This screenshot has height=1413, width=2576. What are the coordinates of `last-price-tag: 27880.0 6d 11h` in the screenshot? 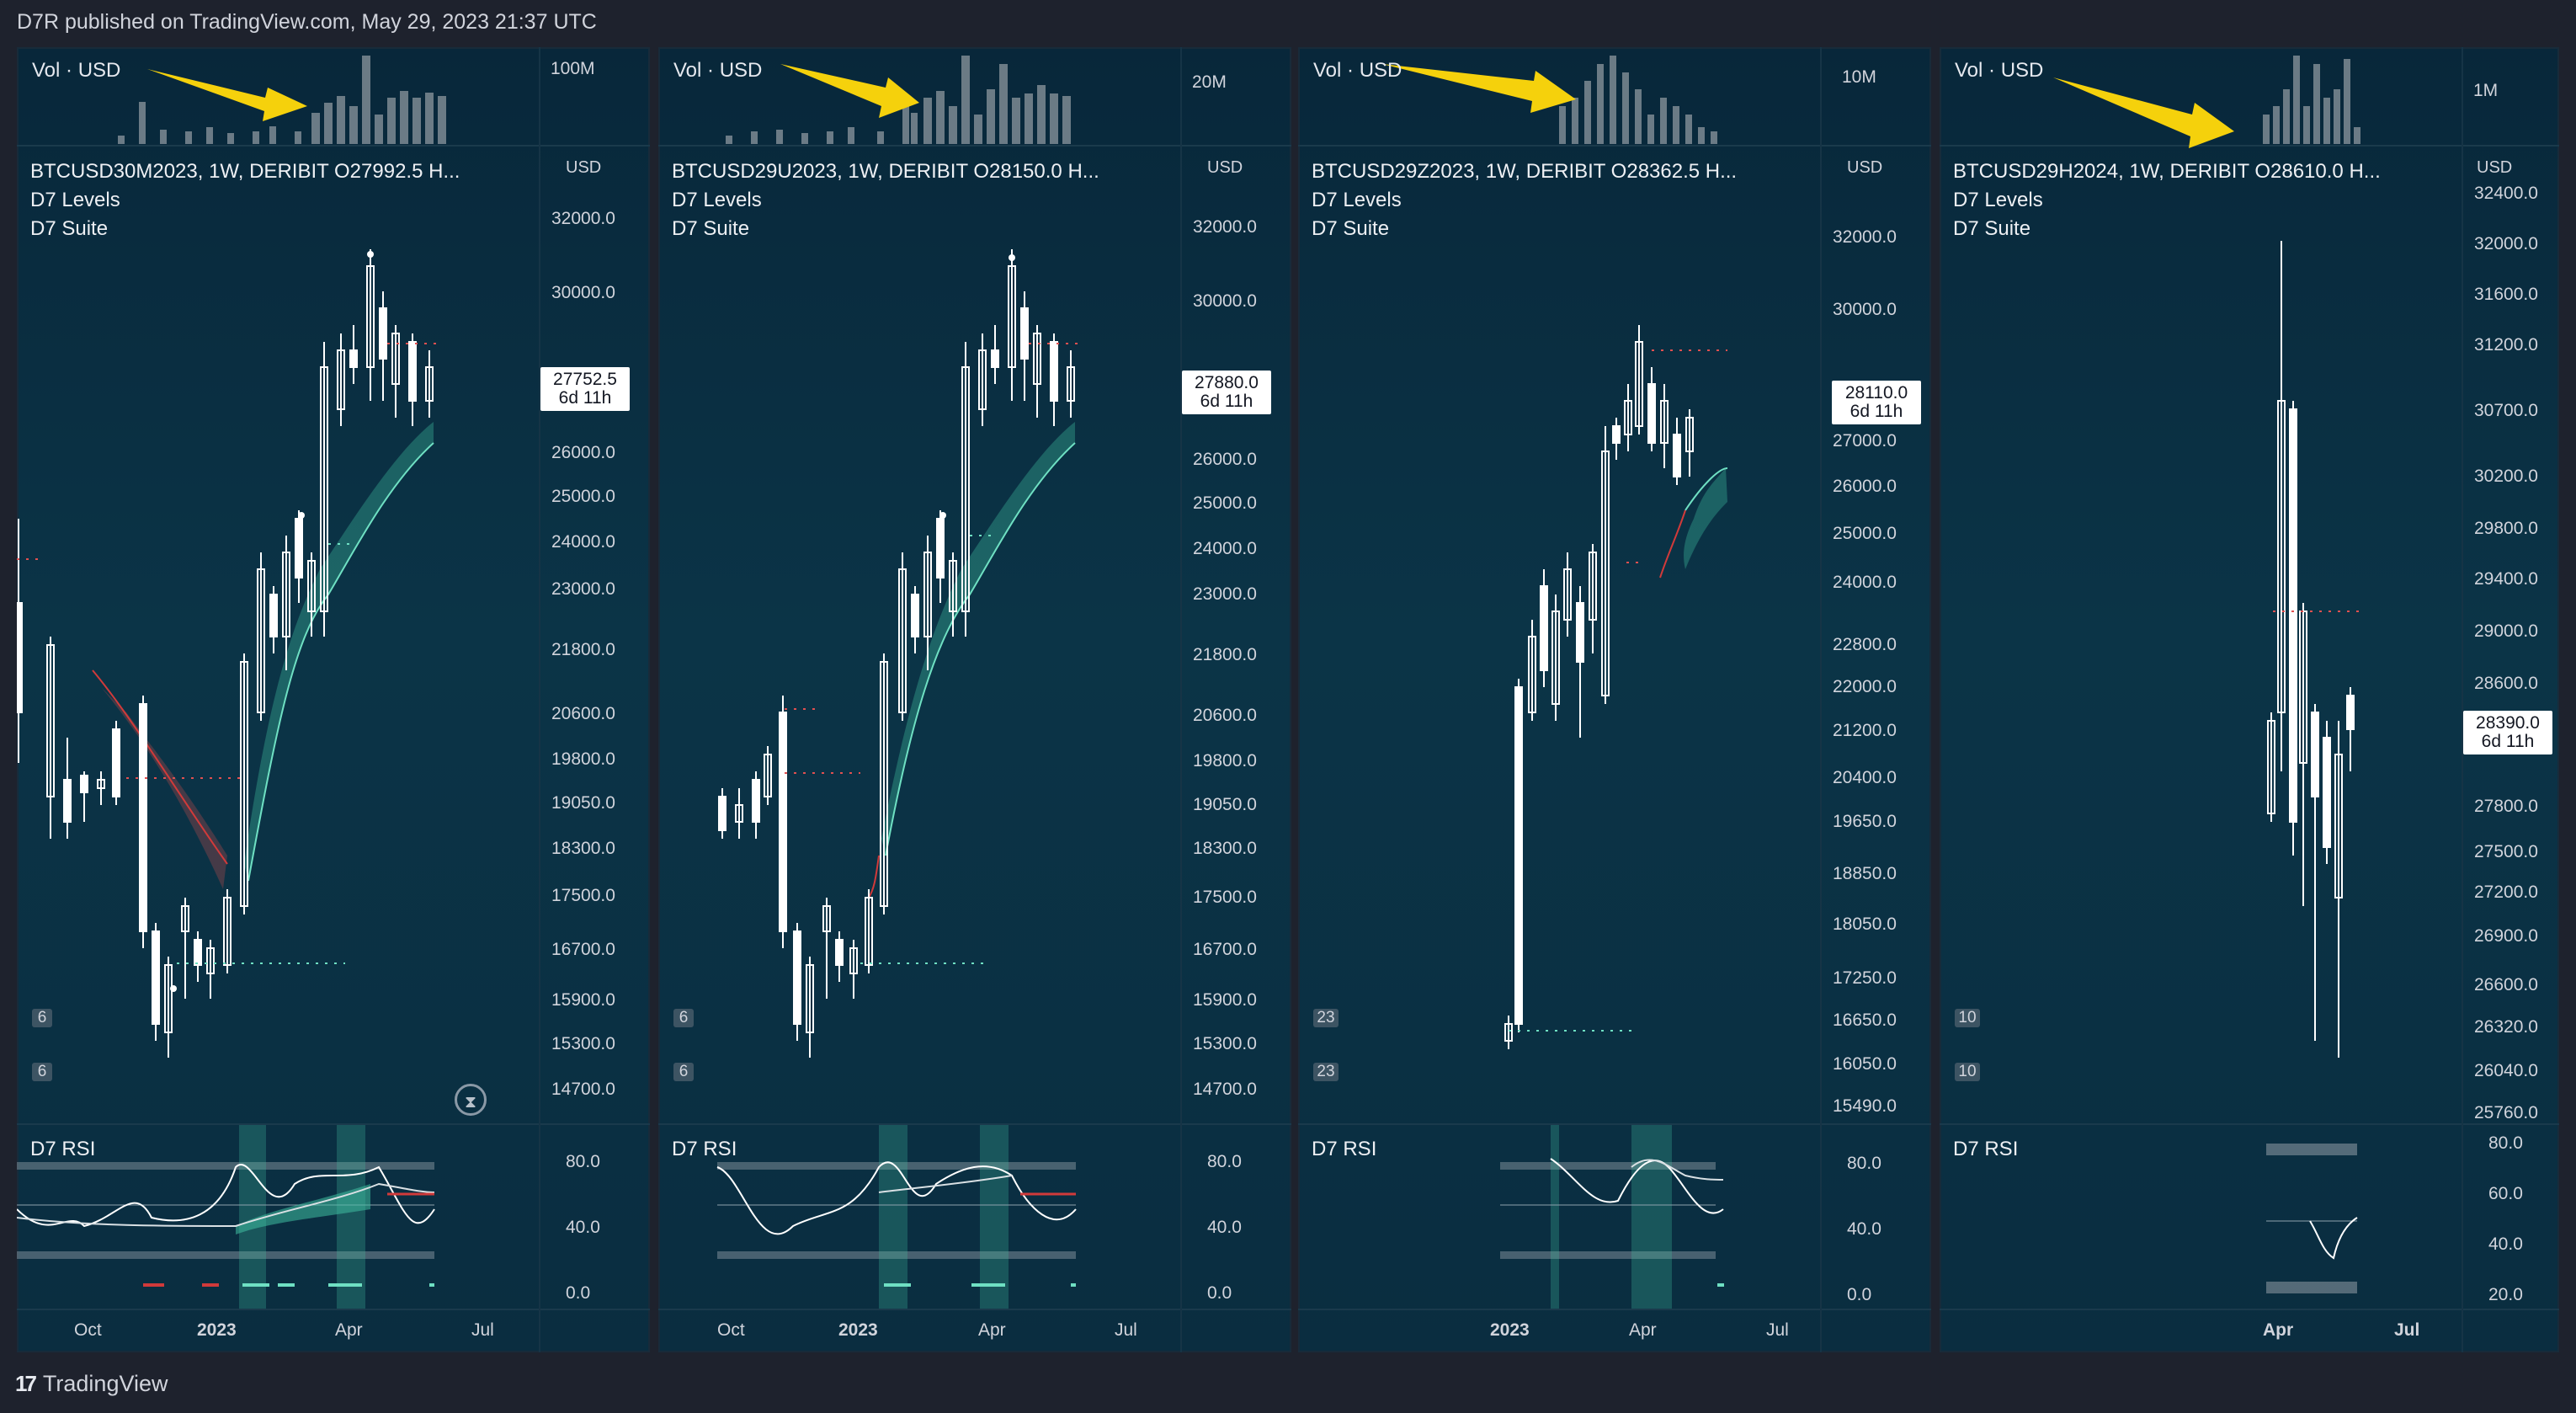 It's located at (1226, 392).